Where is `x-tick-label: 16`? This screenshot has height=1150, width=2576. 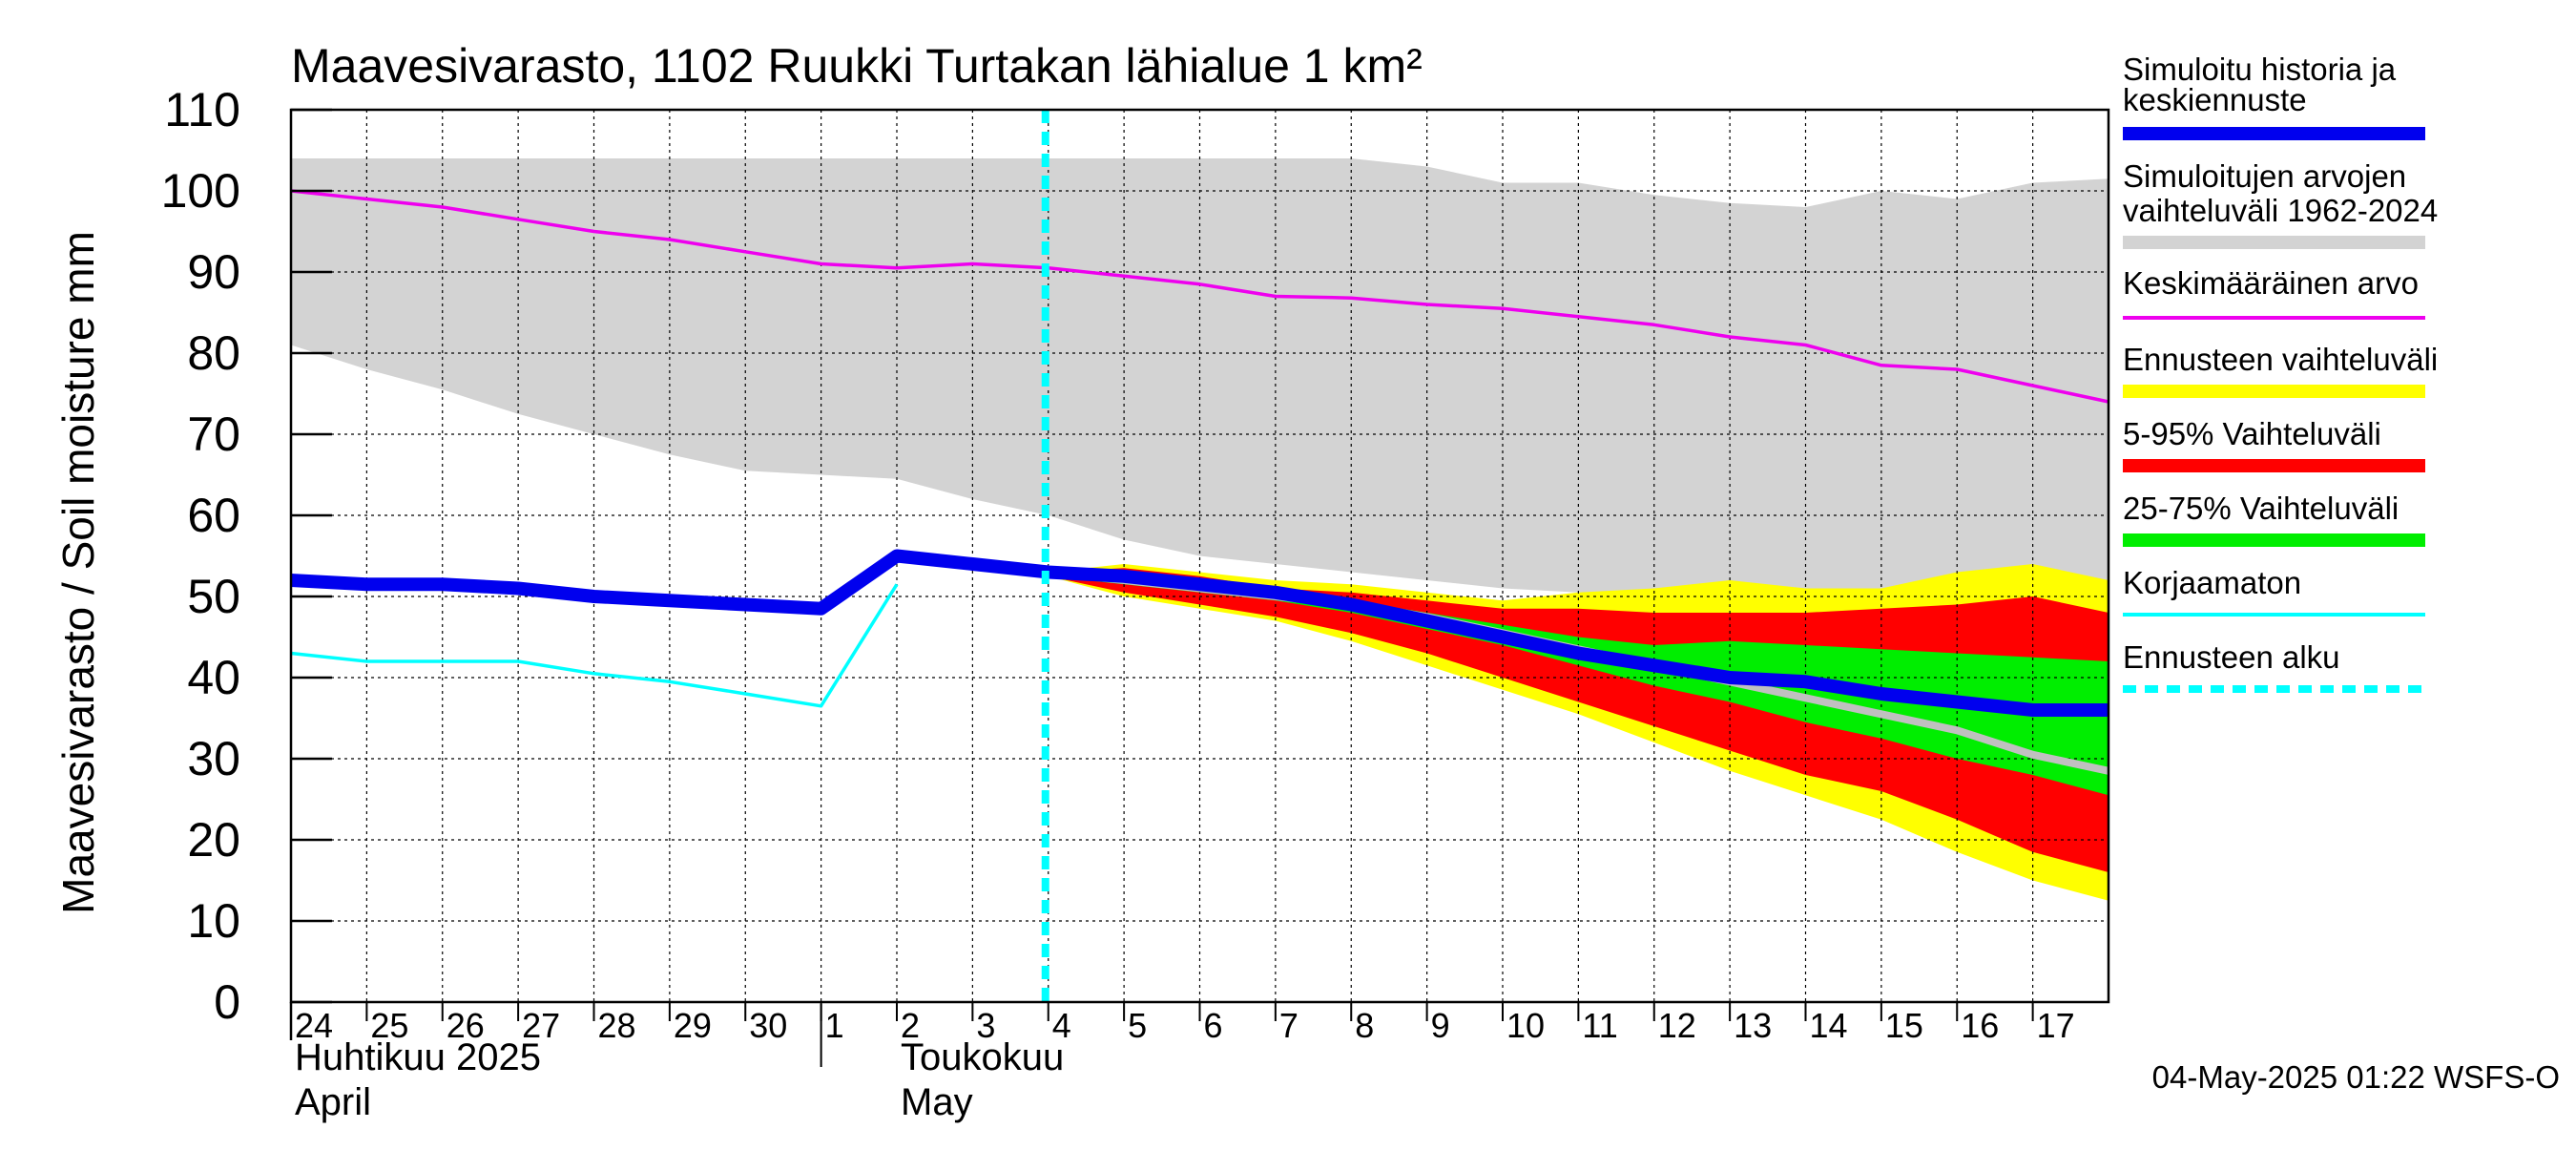 x-tick-label: 16 is located at coordinates (1980, 1025).